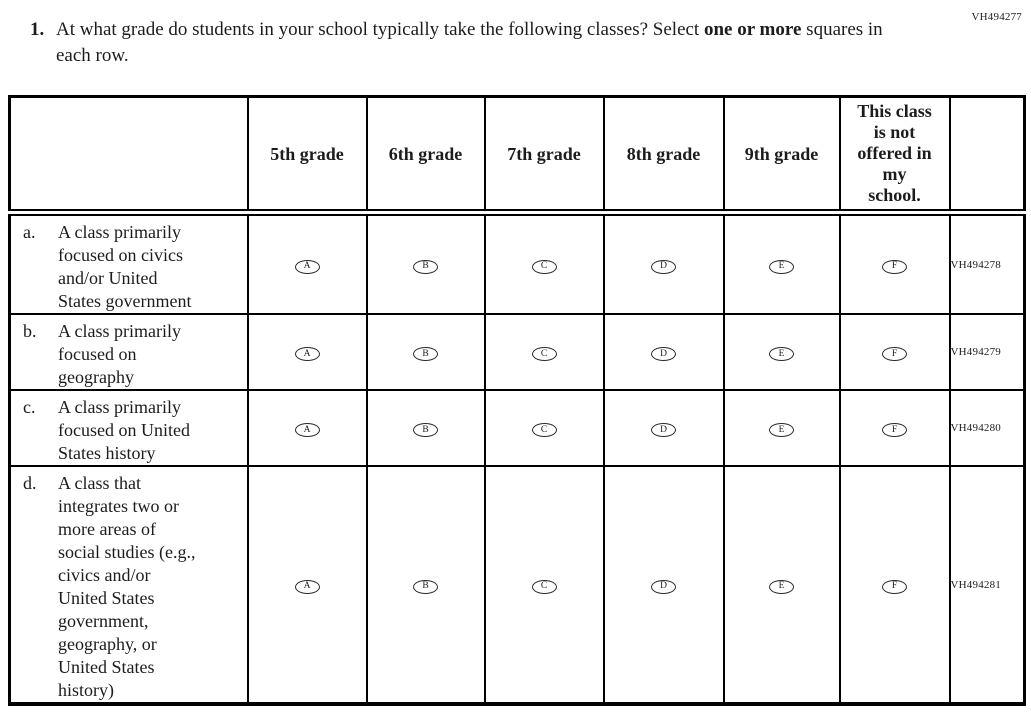 The height and width of the screenshot is (717, 1031). I want to click on row-b-letter: b., so click(30, 331).